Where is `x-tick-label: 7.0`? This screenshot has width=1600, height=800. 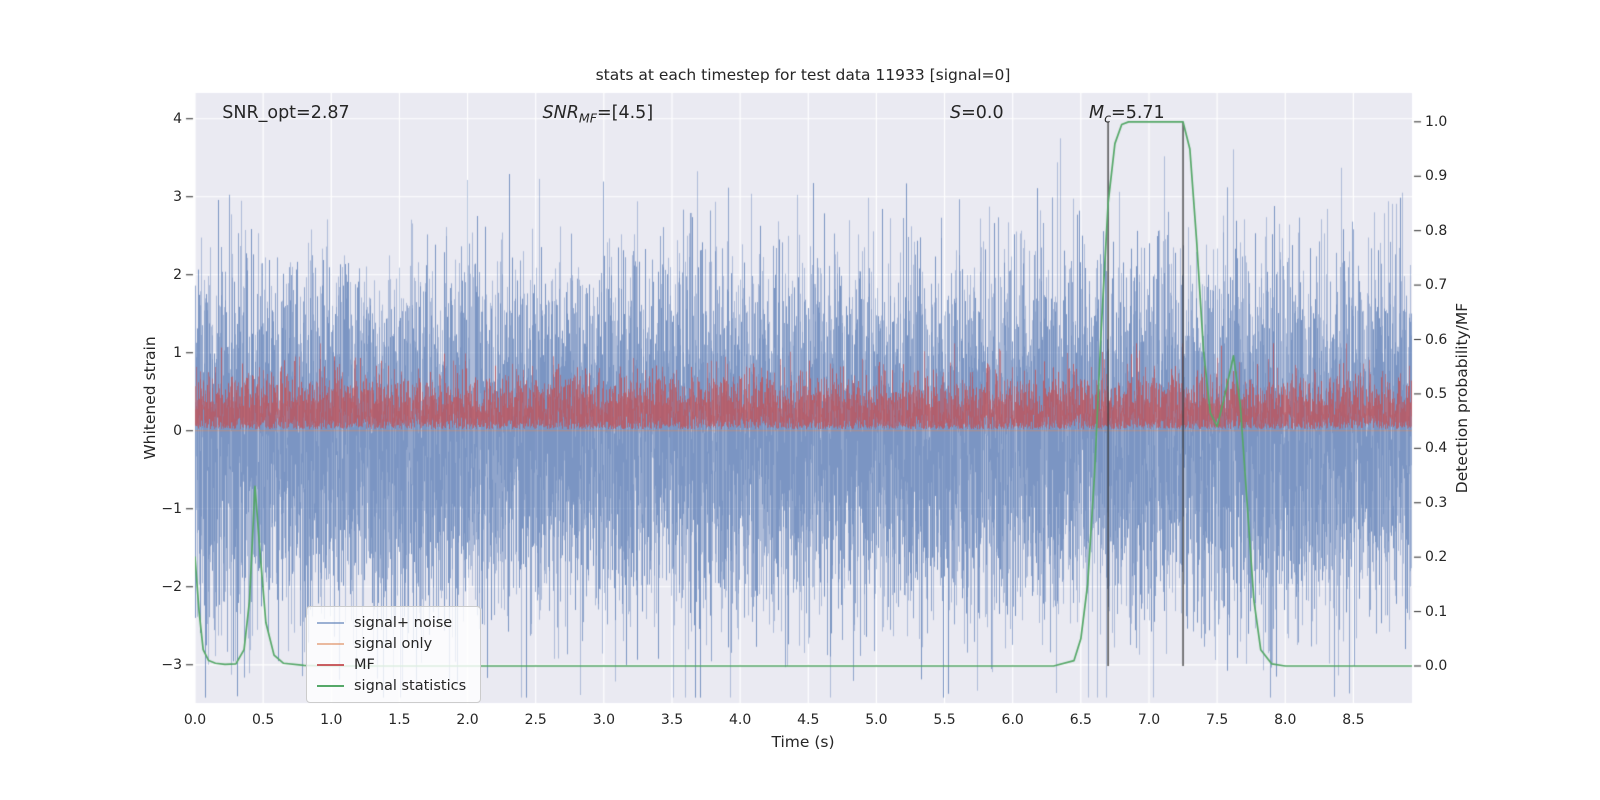
x-tick-label: 7.0 is located at coordinates (1149, 720).